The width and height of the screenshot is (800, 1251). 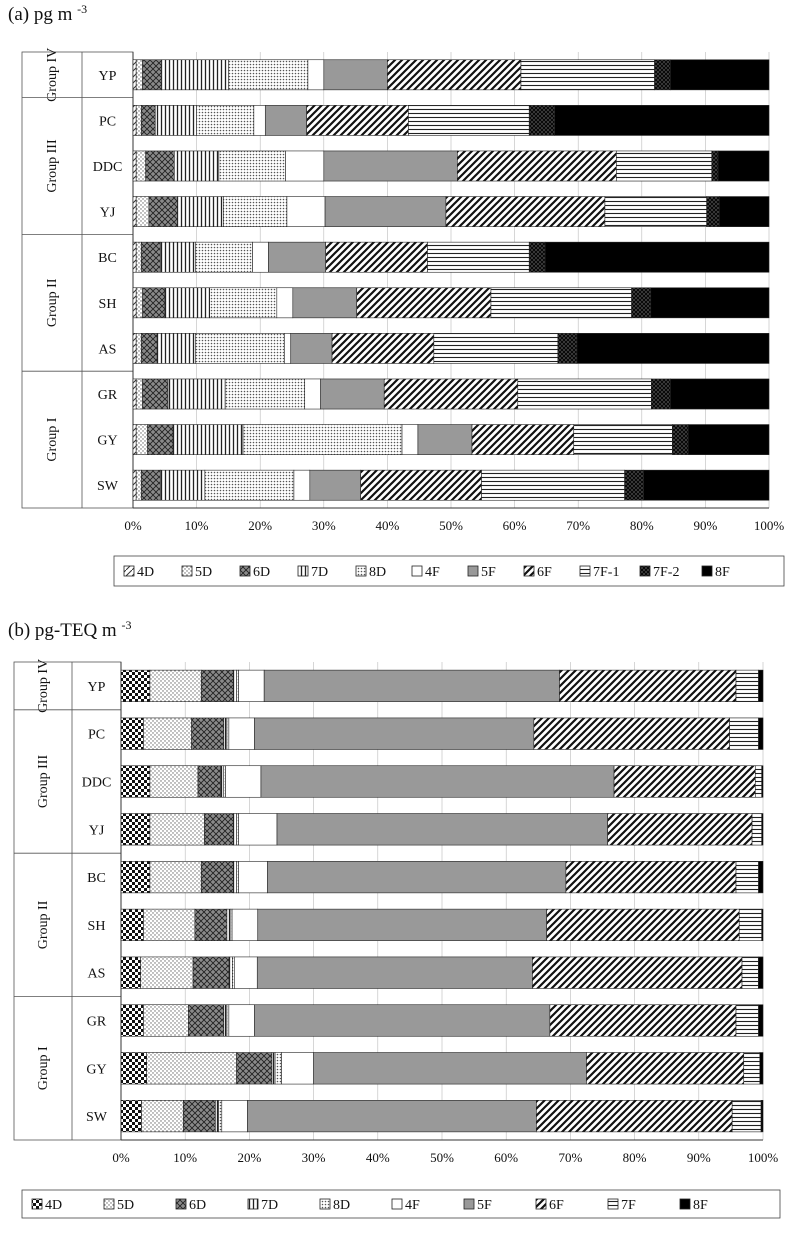 I want to click on chart-title: (a) pg m -3, so click(x=47, y=13).